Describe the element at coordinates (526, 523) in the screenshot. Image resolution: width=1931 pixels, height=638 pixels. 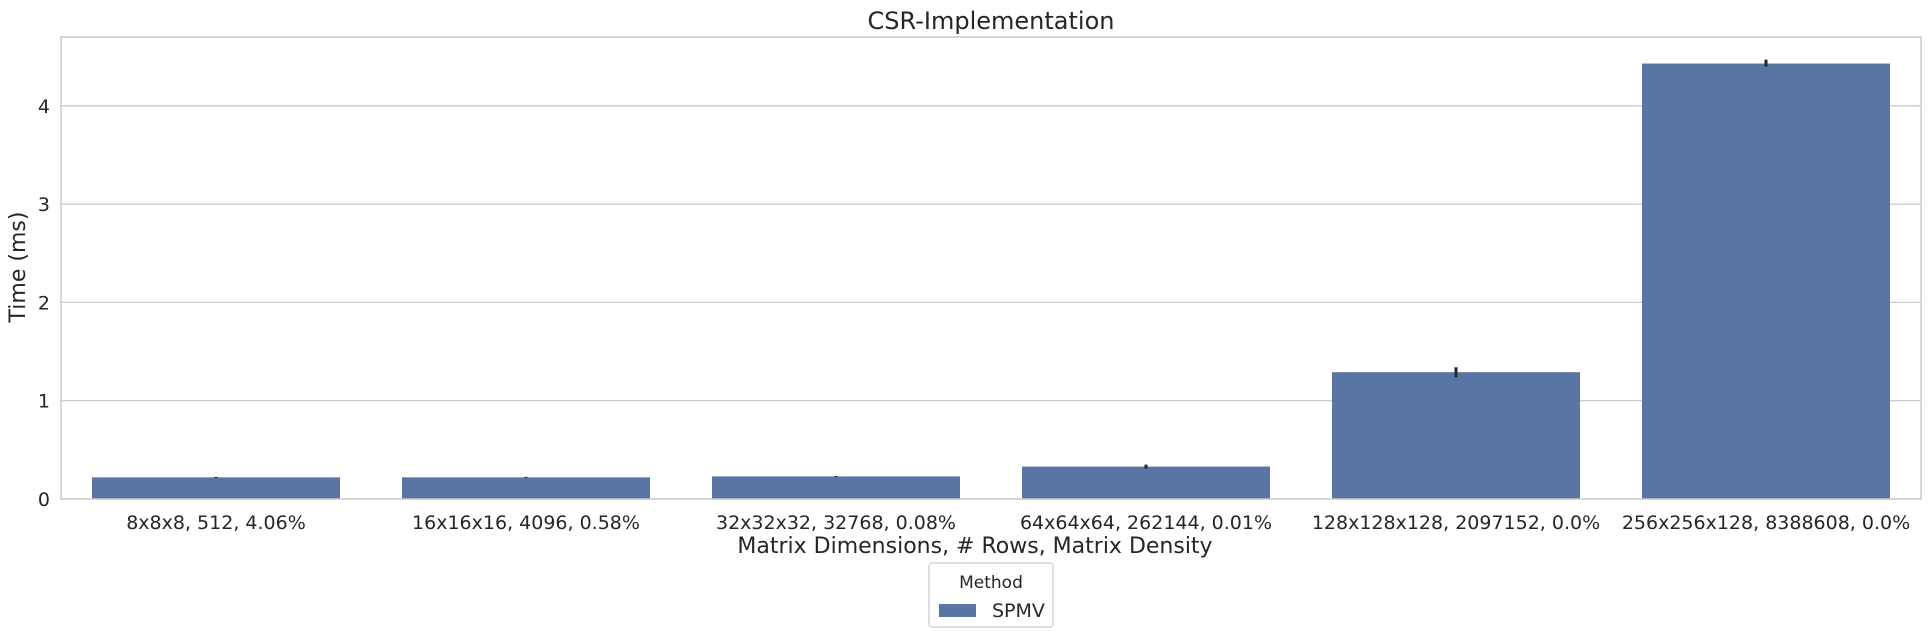
I see `x-tick-label: 16x16x16, 4096, 0.58%` at that location.